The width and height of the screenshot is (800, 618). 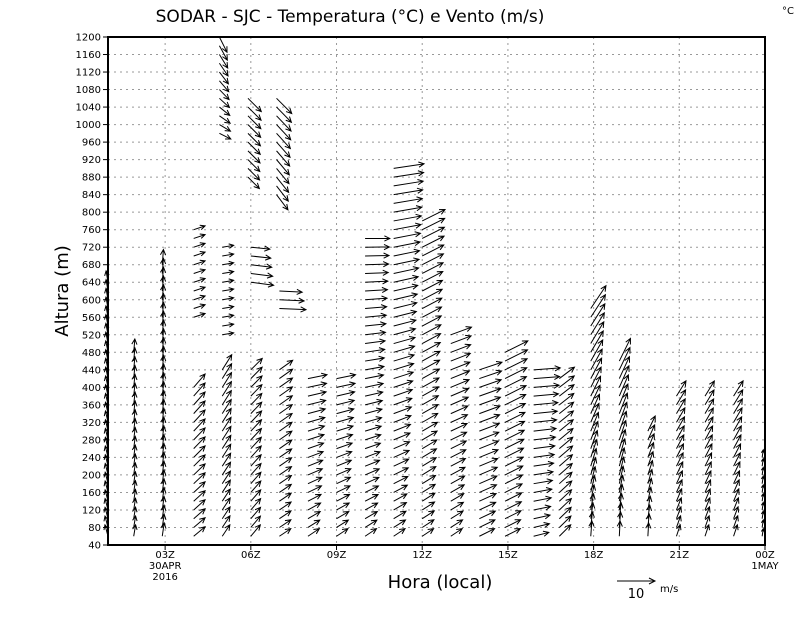 What do you see at coordinates (91, 388) in the screenshot?
I see `y-tick-label: 400` at bounding box center [91, 388].